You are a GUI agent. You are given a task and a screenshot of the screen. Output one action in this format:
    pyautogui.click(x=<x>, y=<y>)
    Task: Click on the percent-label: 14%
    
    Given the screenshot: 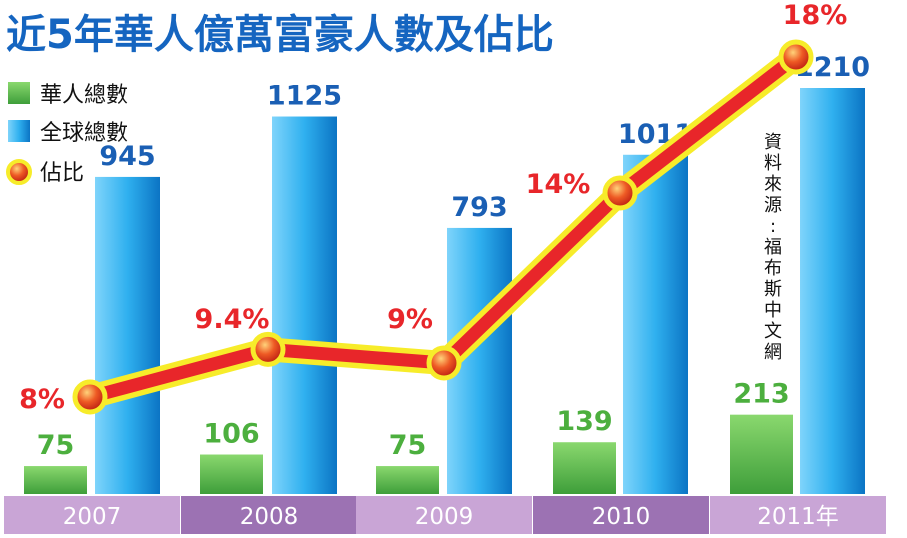 What is the action you would take?
    pyautogui.click(x=558, y=184)
    